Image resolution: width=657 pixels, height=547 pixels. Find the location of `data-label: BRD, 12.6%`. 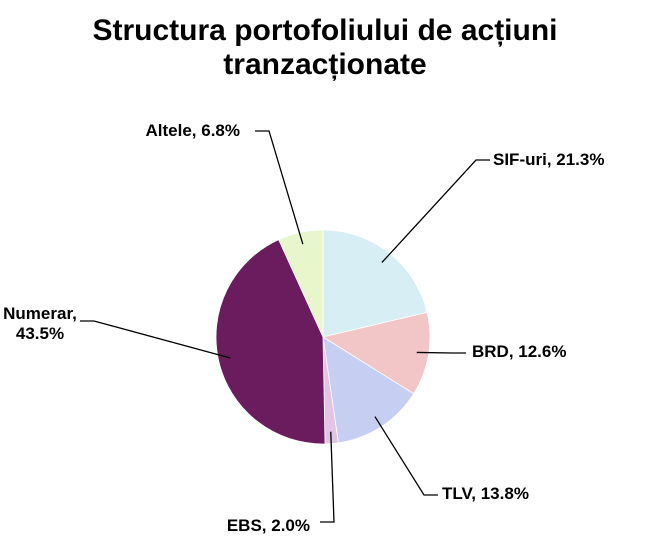

data-label: BRD, 12.6% is located at coordinates (519, 351).